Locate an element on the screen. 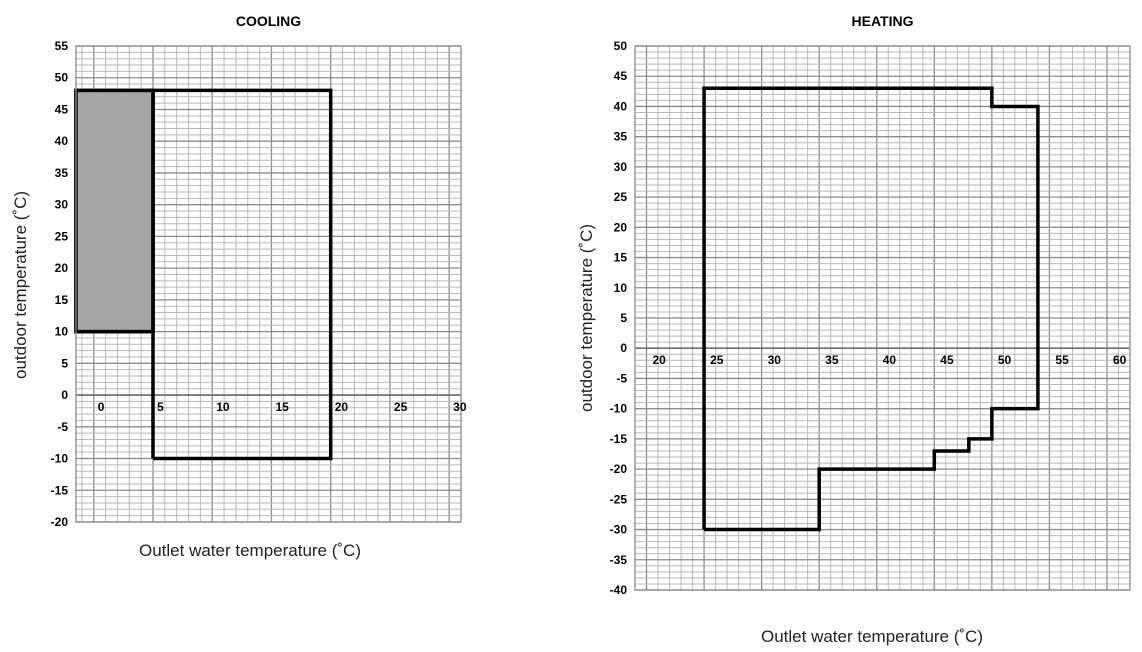 This screenshot has height=652, width=1142. x-tick-label: 40 is located at coordinates (890, 360).